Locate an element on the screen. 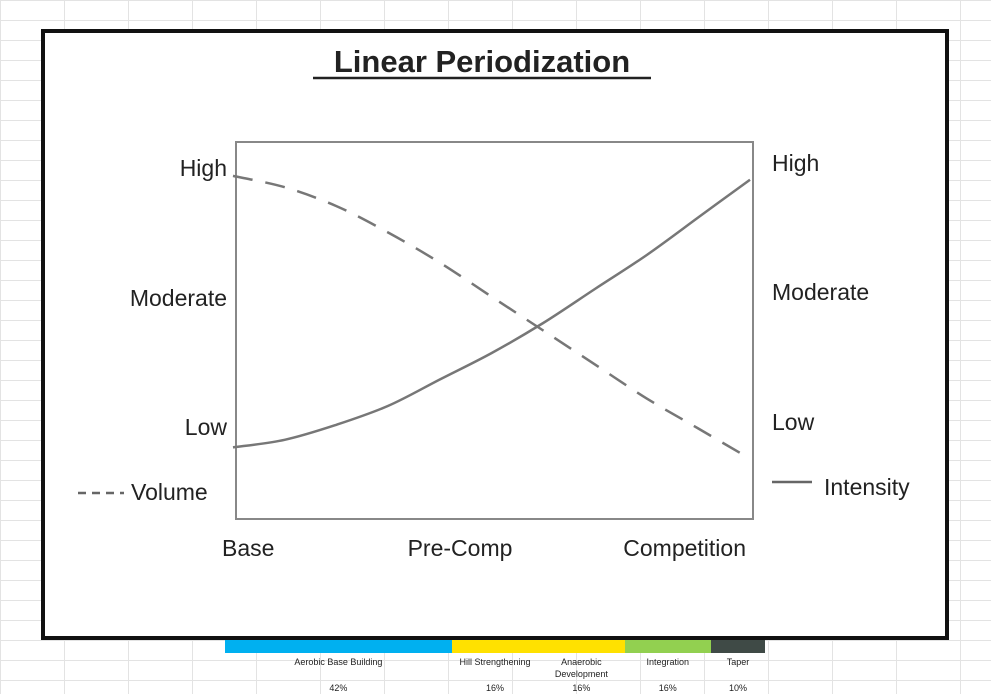 The height and width of the screenshot is (694, 991). right-axis-labels: High Moderate Low is located at coordinates (820, 292).